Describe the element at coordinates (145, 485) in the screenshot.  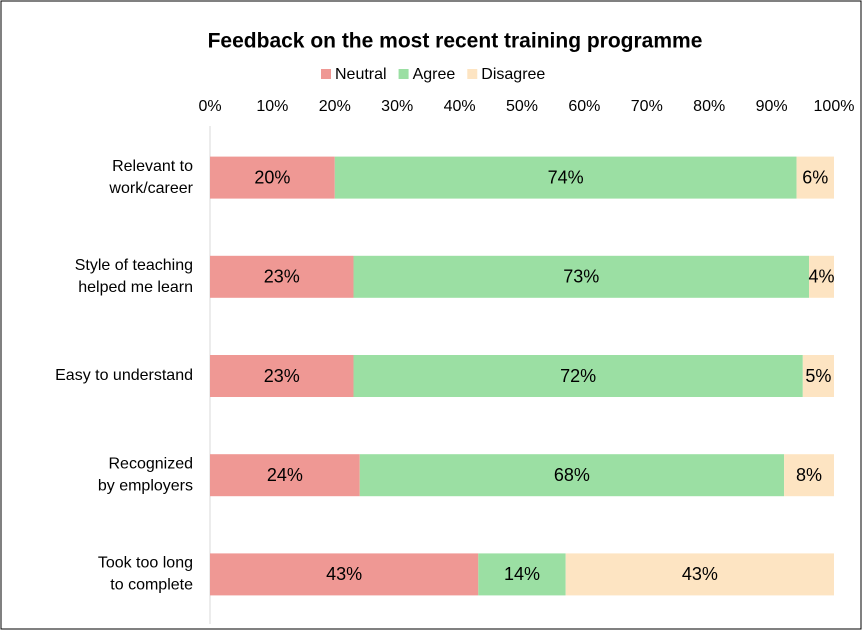
I see `y-tick-label: by employers` at that location.